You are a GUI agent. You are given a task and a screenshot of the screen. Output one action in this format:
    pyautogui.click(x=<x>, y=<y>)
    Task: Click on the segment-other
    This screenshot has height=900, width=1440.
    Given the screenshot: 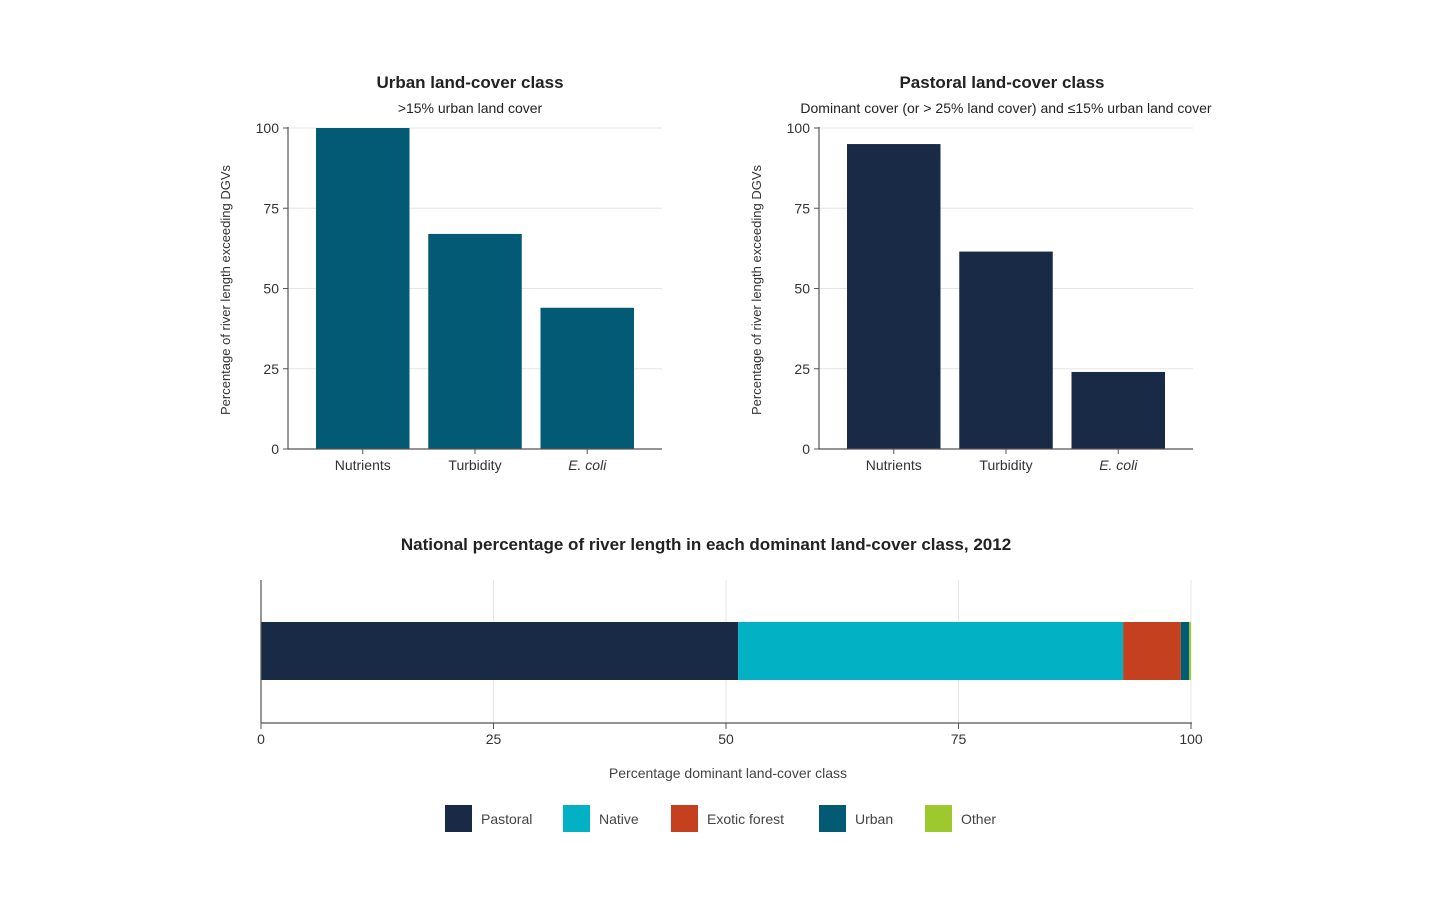 What is the action you would take?
    pyautogui.click(x=1190, y=651)
    